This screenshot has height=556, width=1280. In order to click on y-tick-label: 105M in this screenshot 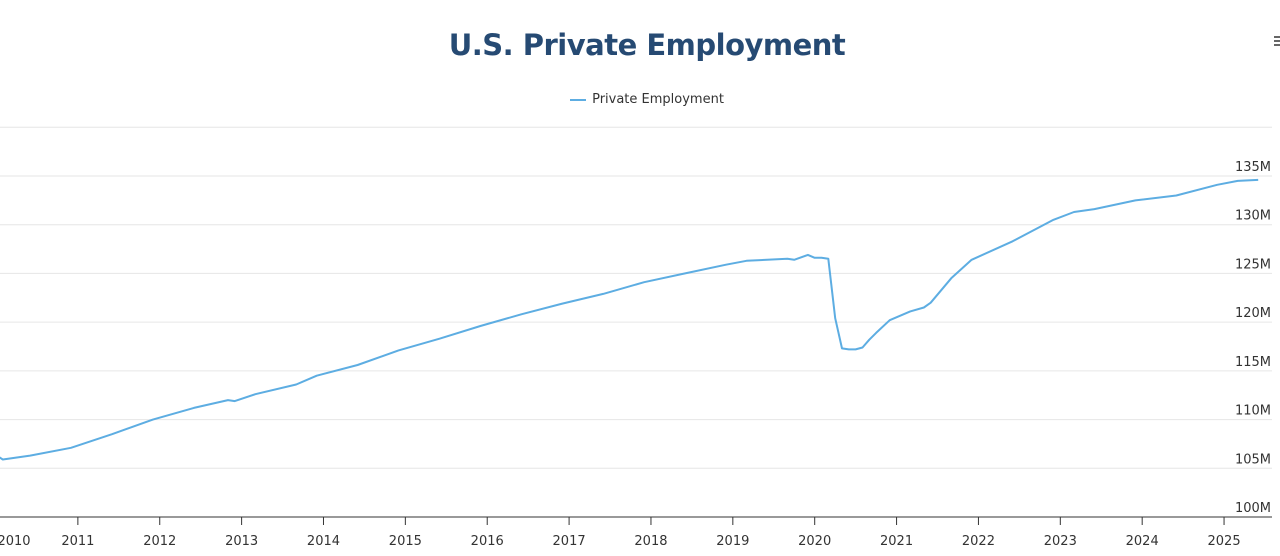, I will do `click(1253, 459)`.